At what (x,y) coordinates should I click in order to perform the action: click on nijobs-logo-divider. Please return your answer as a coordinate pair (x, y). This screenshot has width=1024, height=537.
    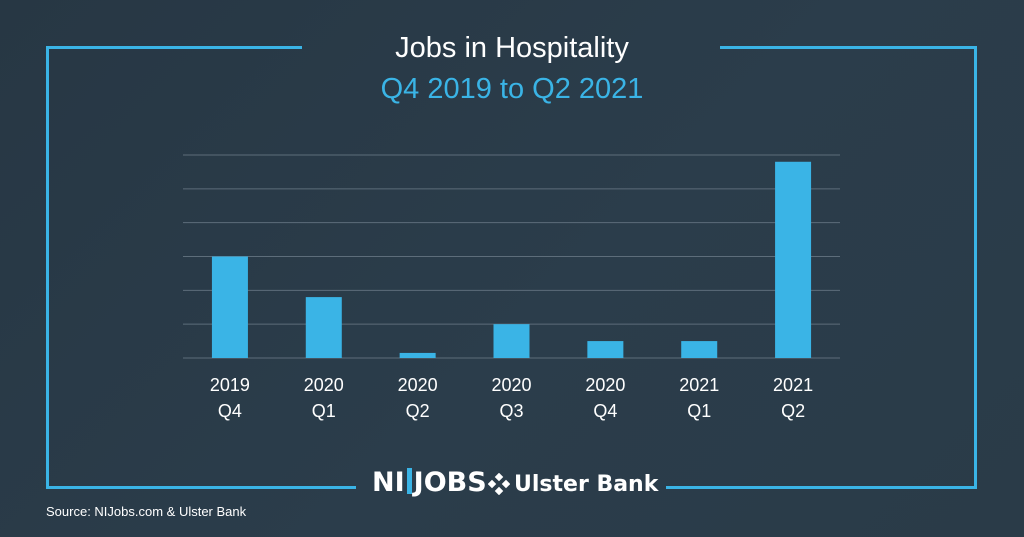
    Looking at the image, I should click on (409, 481).